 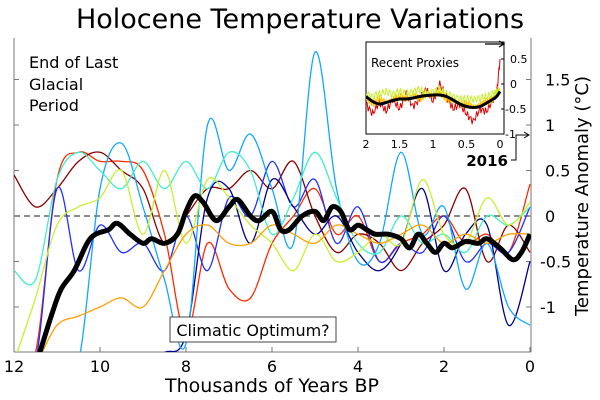 What do you see at coordinates (513, 84) in the screenshot?
I see `inset-y-tick-label: 0` at bounding box center [513, 84].